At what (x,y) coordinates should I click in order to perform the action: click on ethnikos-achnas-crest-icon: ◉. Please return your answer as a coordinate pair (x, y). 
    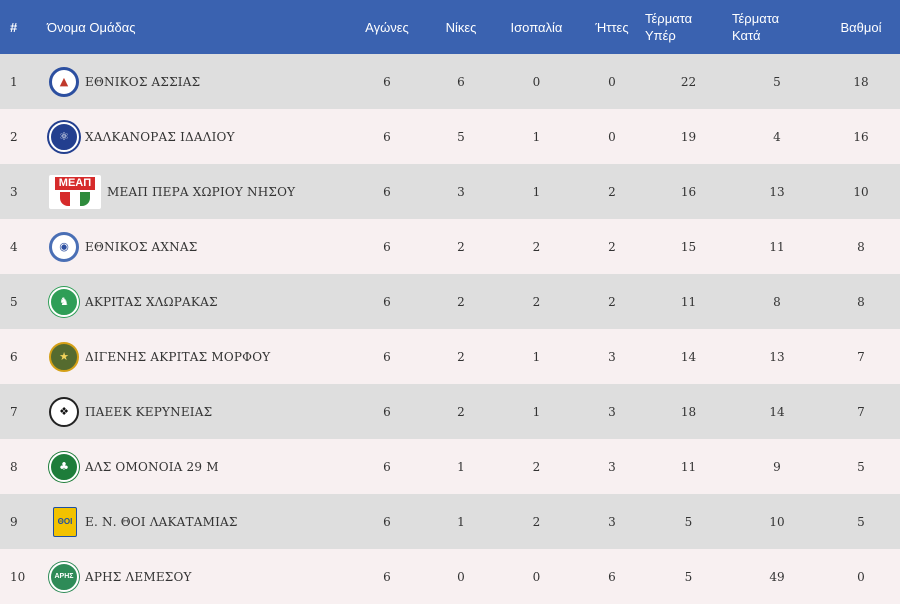
    Looking at the image, I should click on (64, 246).